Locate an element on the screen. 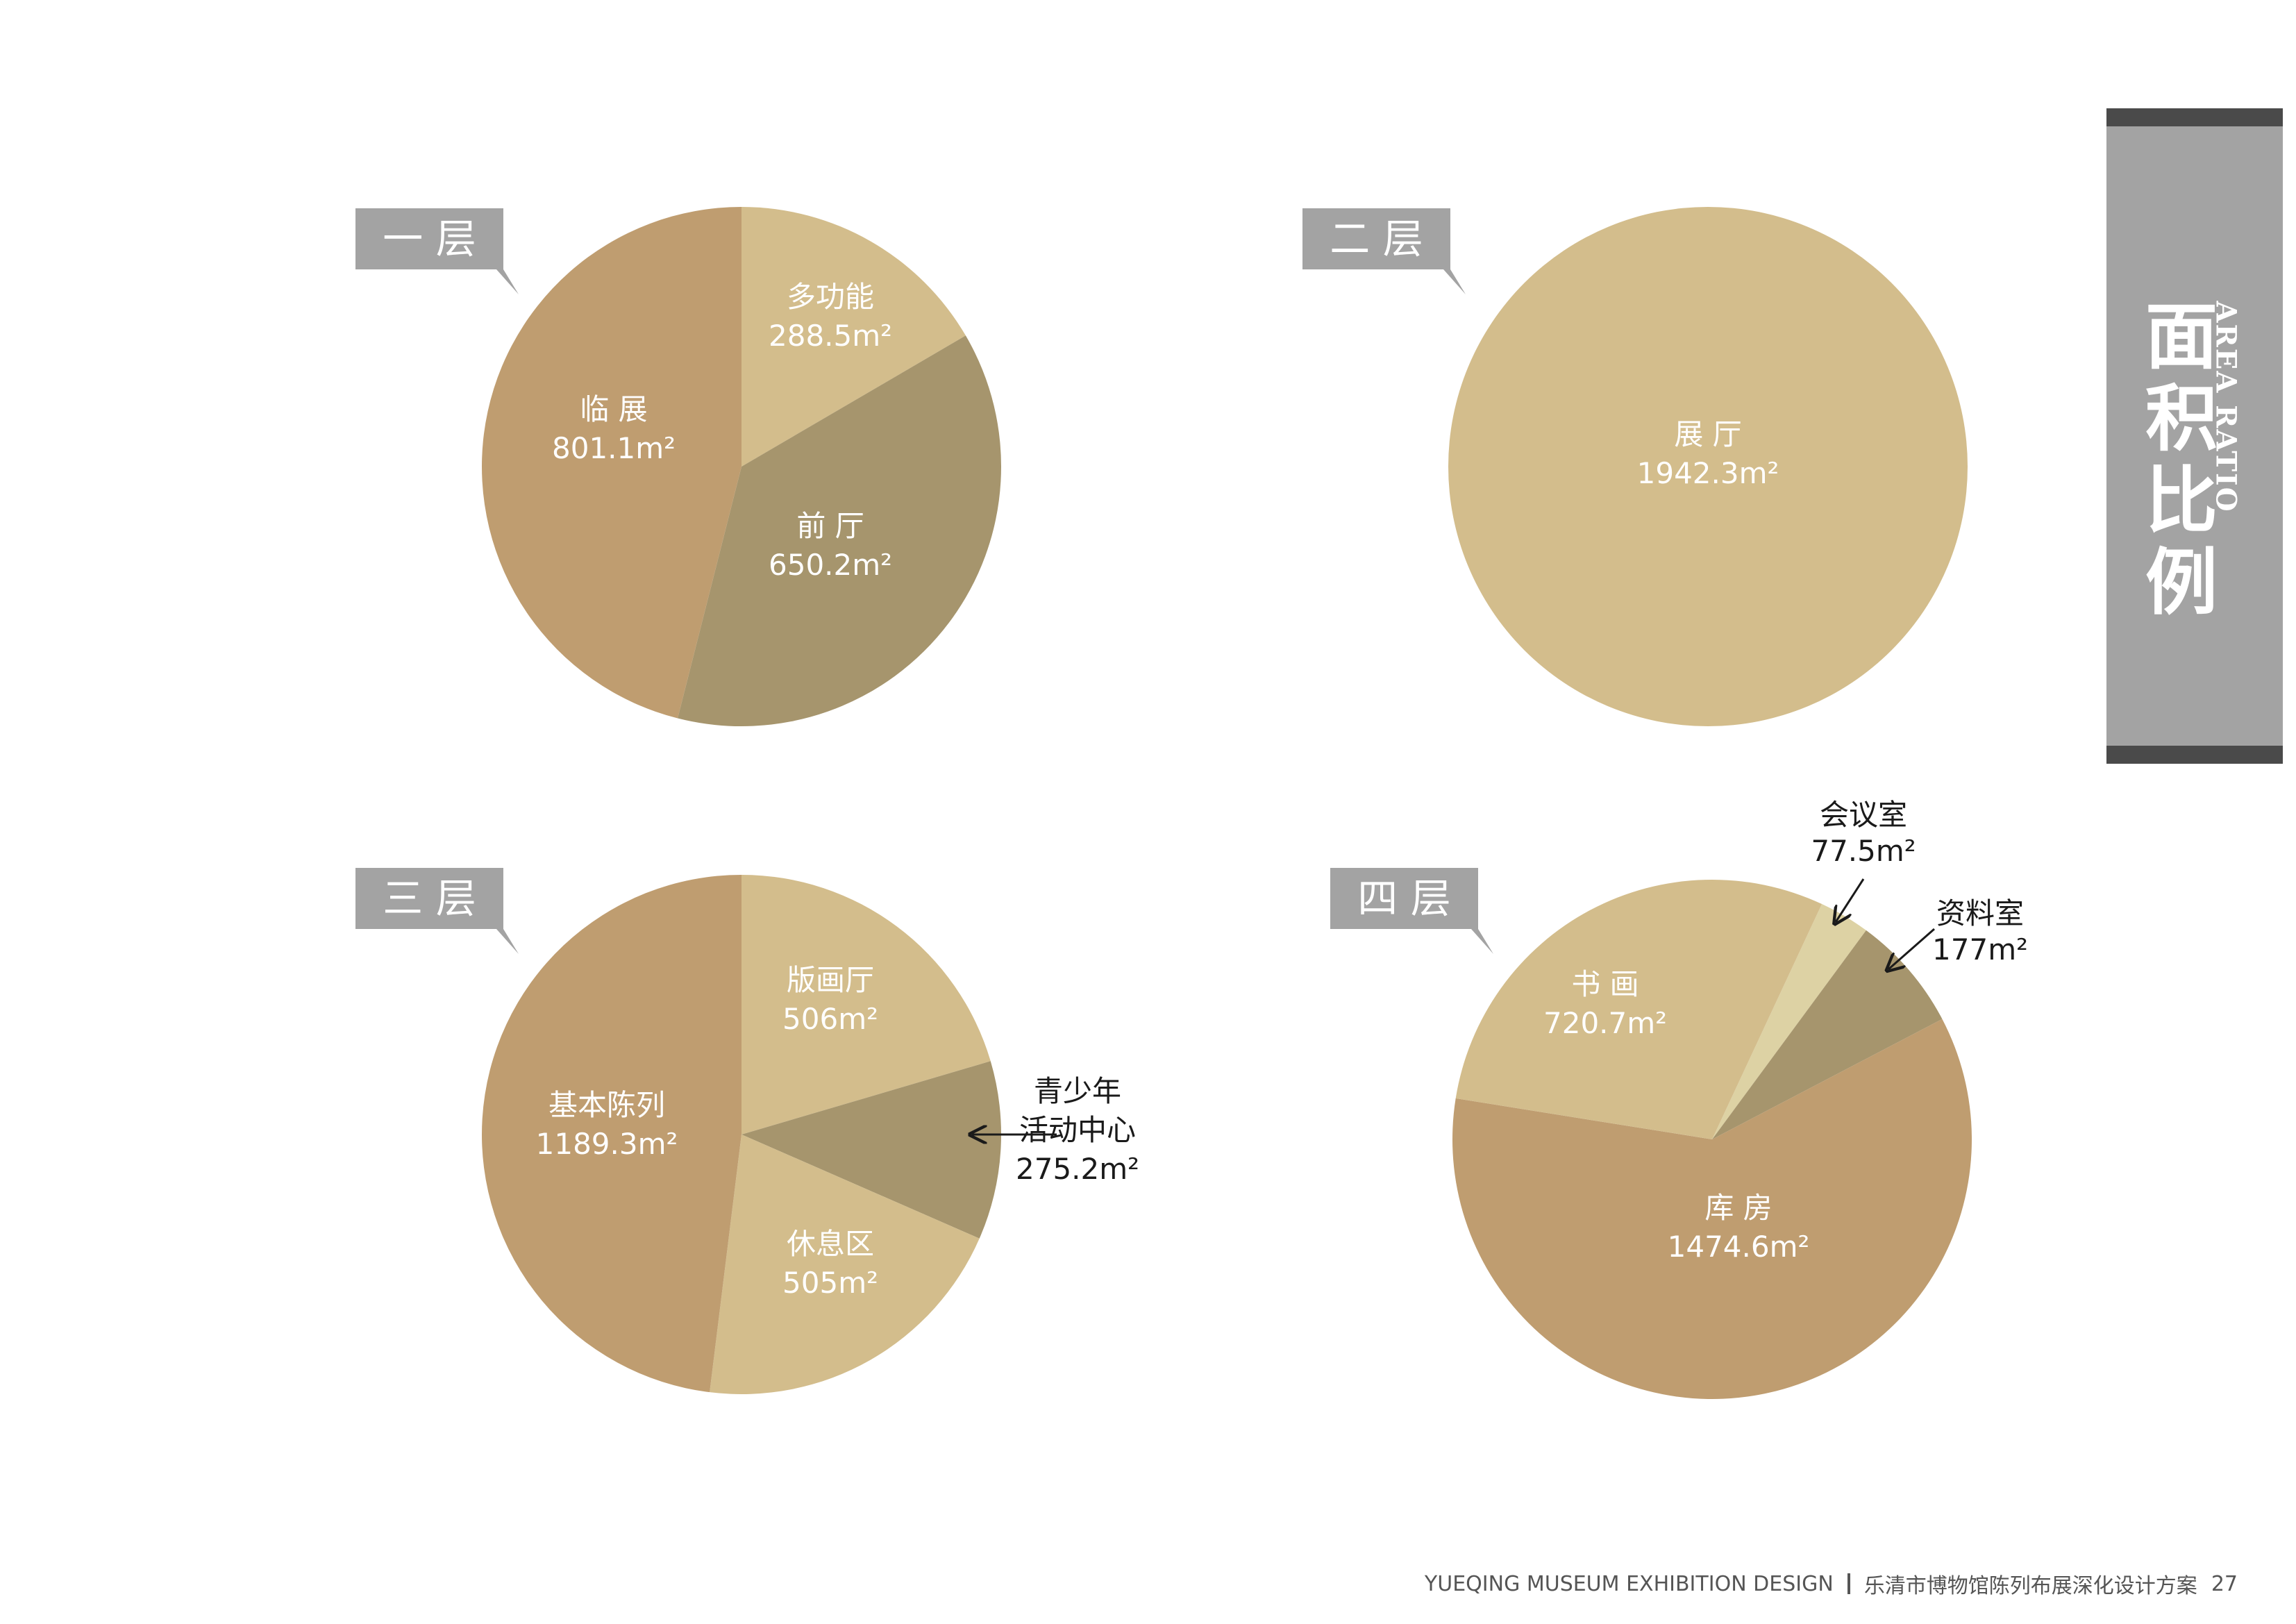 This screenshot has height=1624, width=2296. slice-name-label: 活动中心 is located at coordinates (1077, 1130).